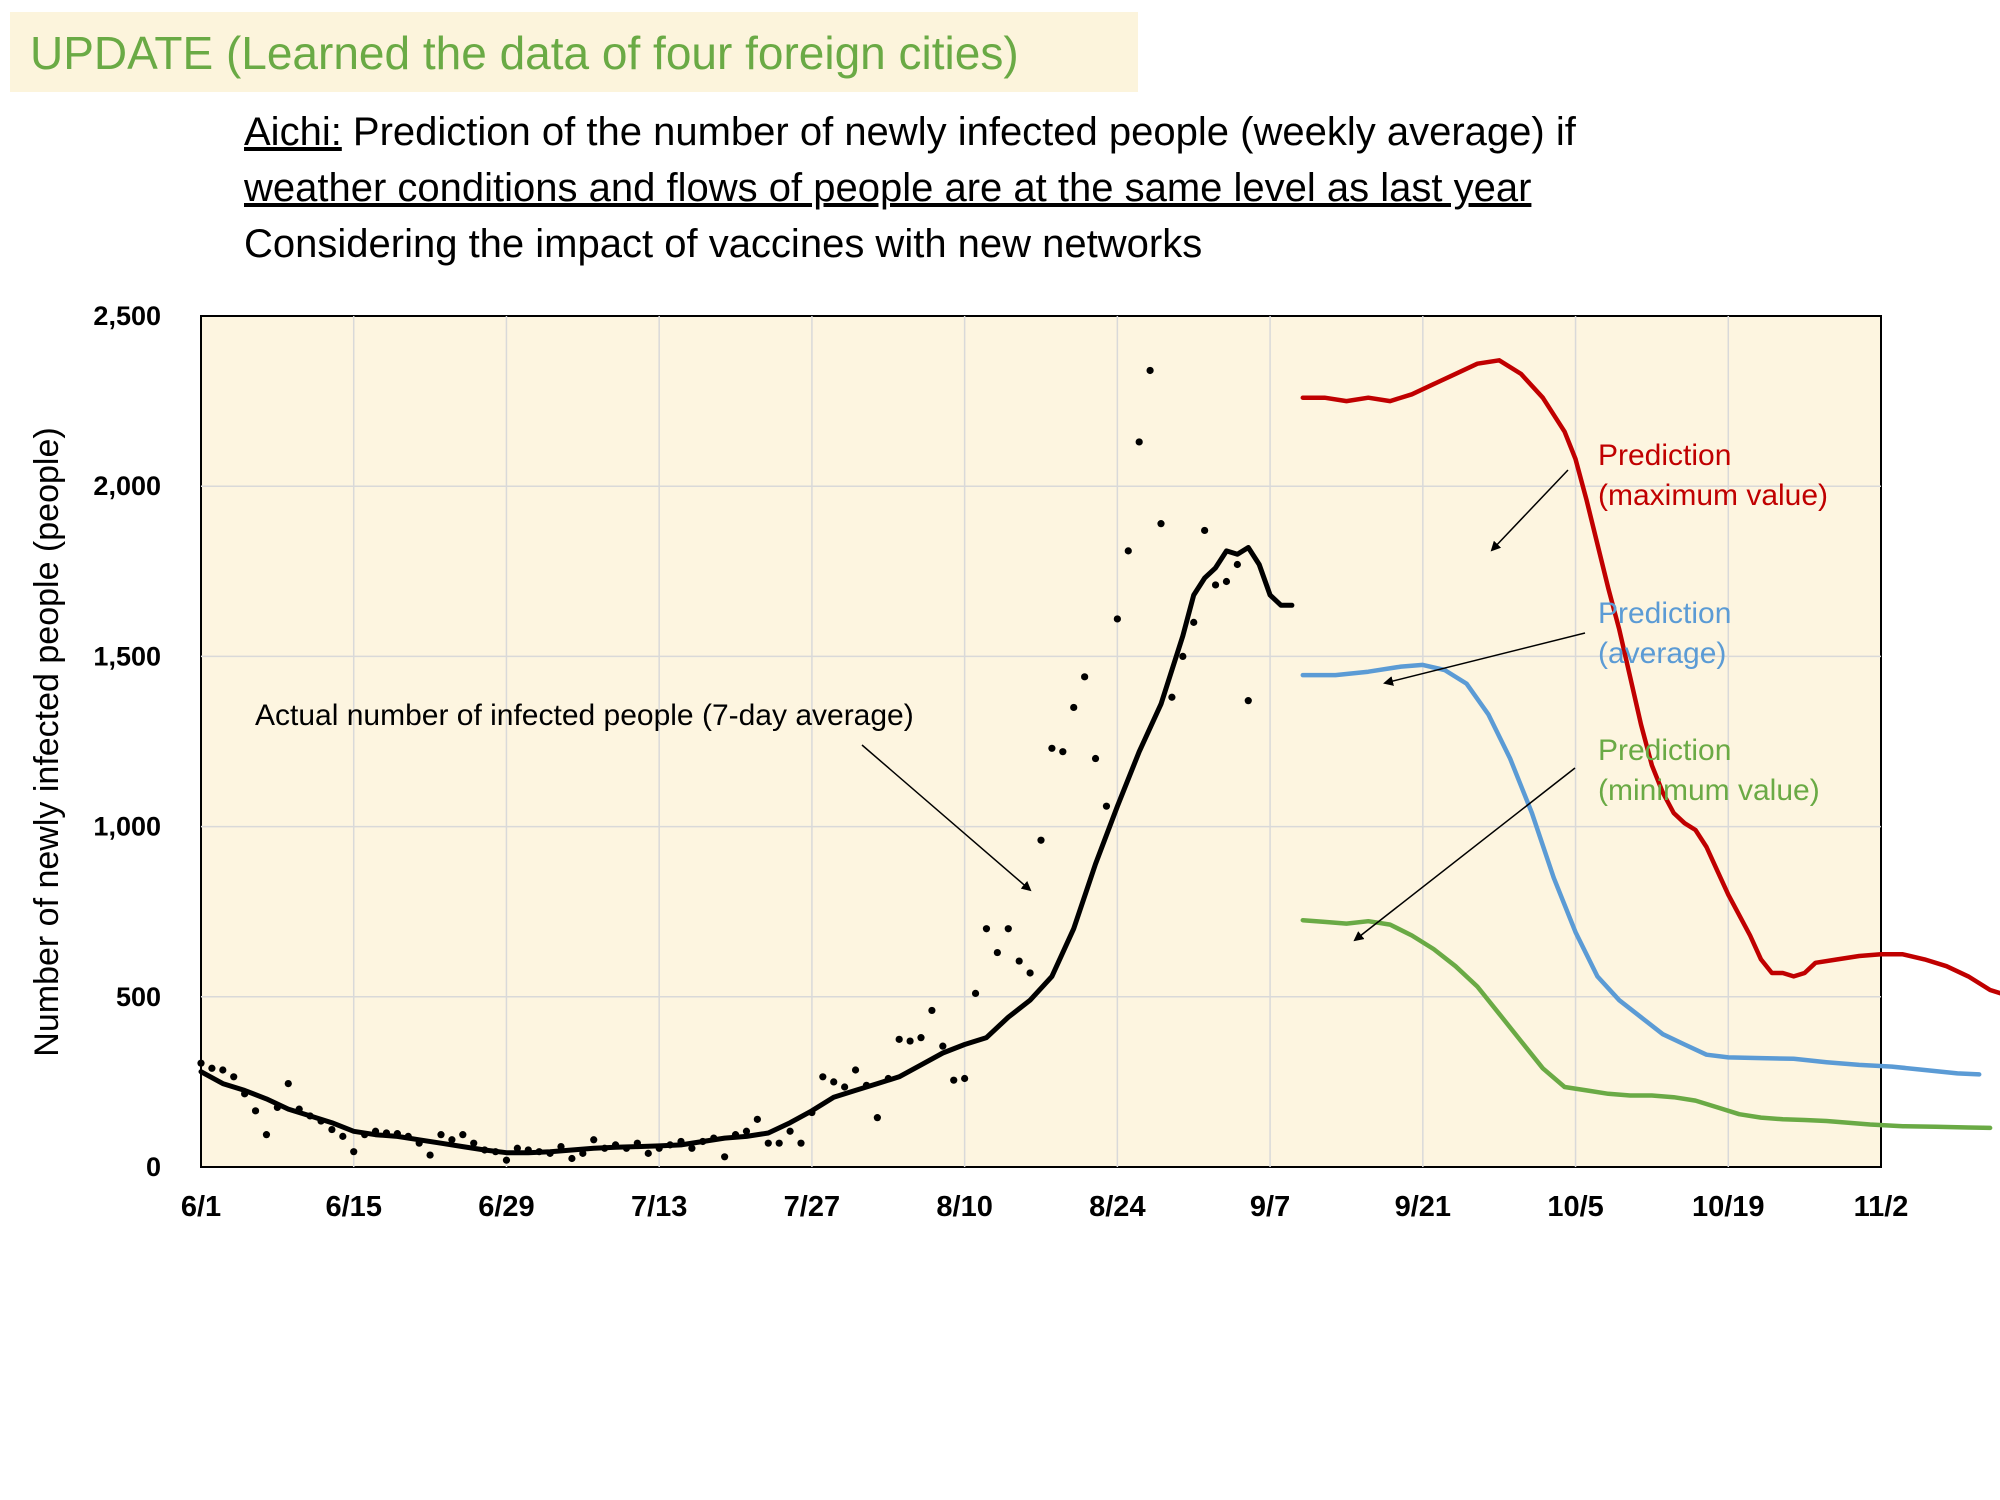 The image size is (2000, 1500). What do you see at coordinates (293, 132) in the screenshot?
I see `title-region: Aichi:` at bounding box center [293, 132].